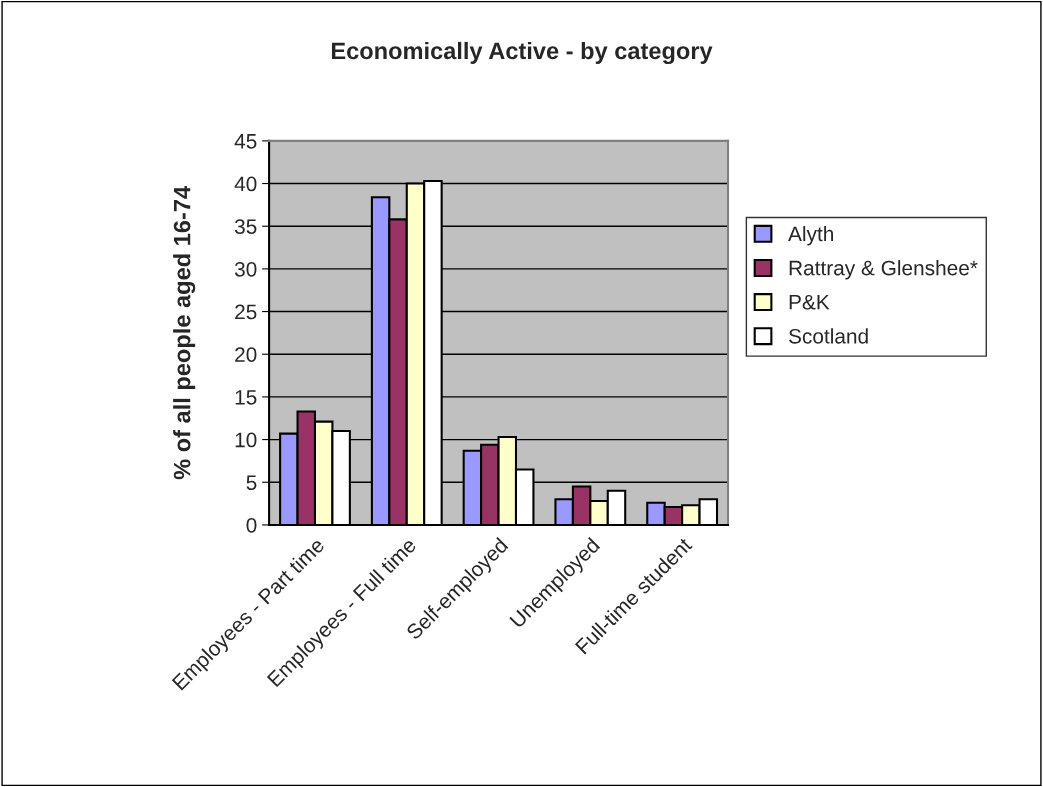 Image resolution: width=1043 pixels, height=787 pixels. I want to click on chart-title: Economically Active - by category, so click(522, 53).